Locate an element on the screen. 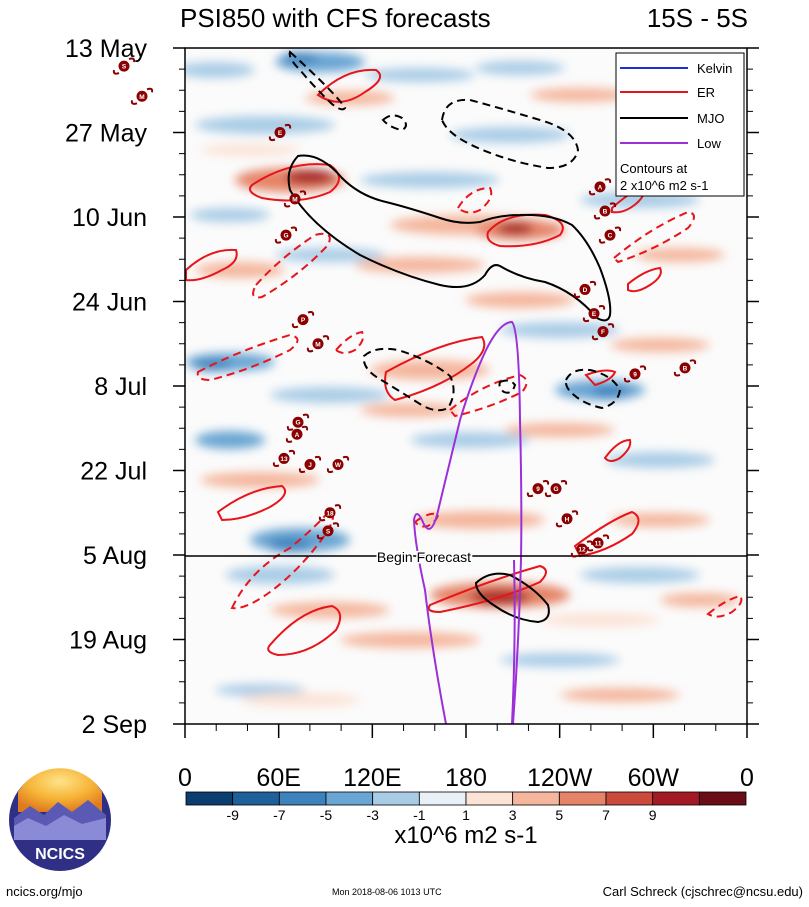  x-tick-label: 120W is located at coordinates (560, 778).